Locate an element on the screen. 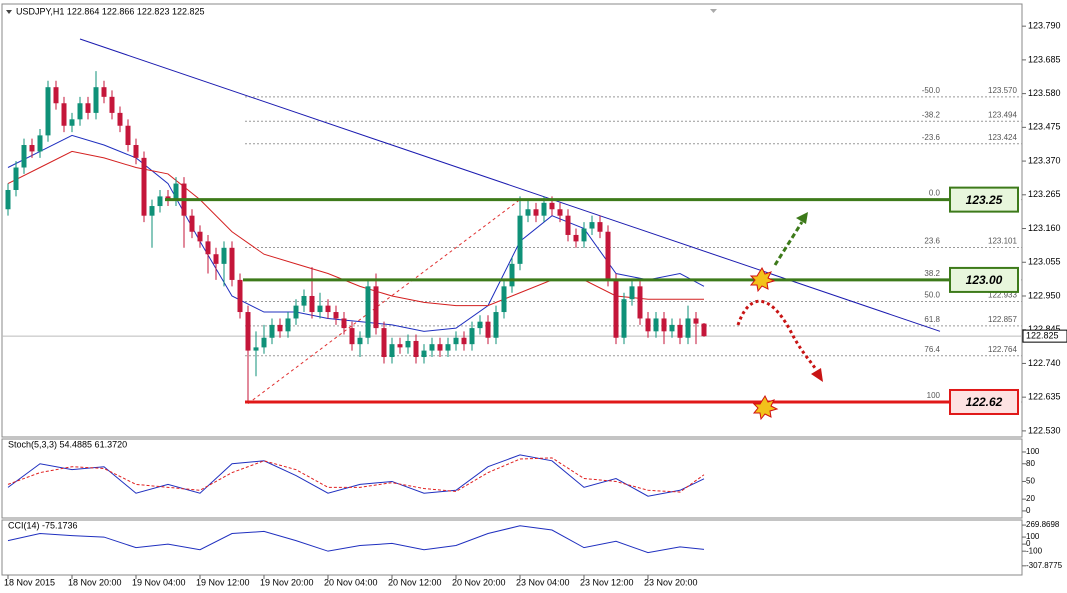 This screenshot has width=1067, height=593. panel-y-tick-label: 80 is located at coordinates (1030, 463).